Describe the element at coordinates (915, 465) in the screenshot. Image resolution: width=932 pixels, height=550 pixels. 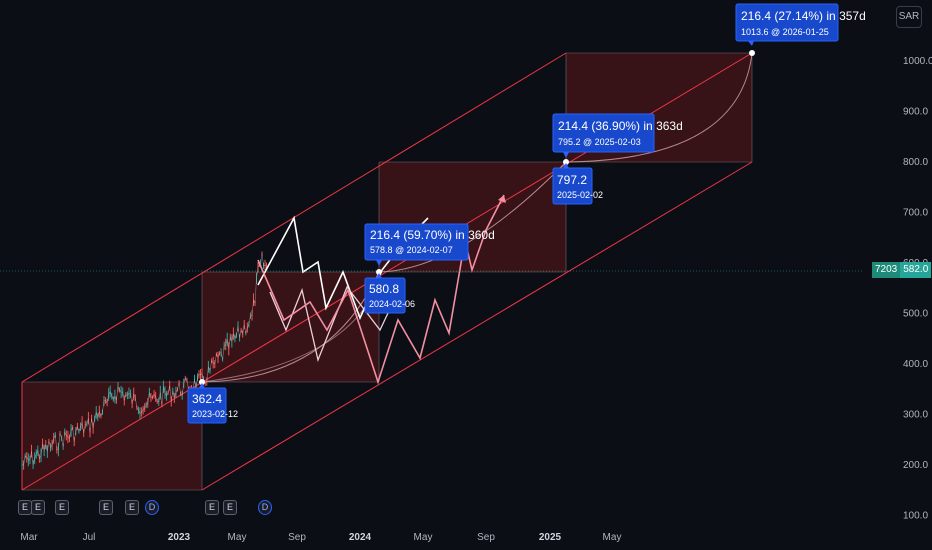
I see `y-tick-label: 200.0` at that location.